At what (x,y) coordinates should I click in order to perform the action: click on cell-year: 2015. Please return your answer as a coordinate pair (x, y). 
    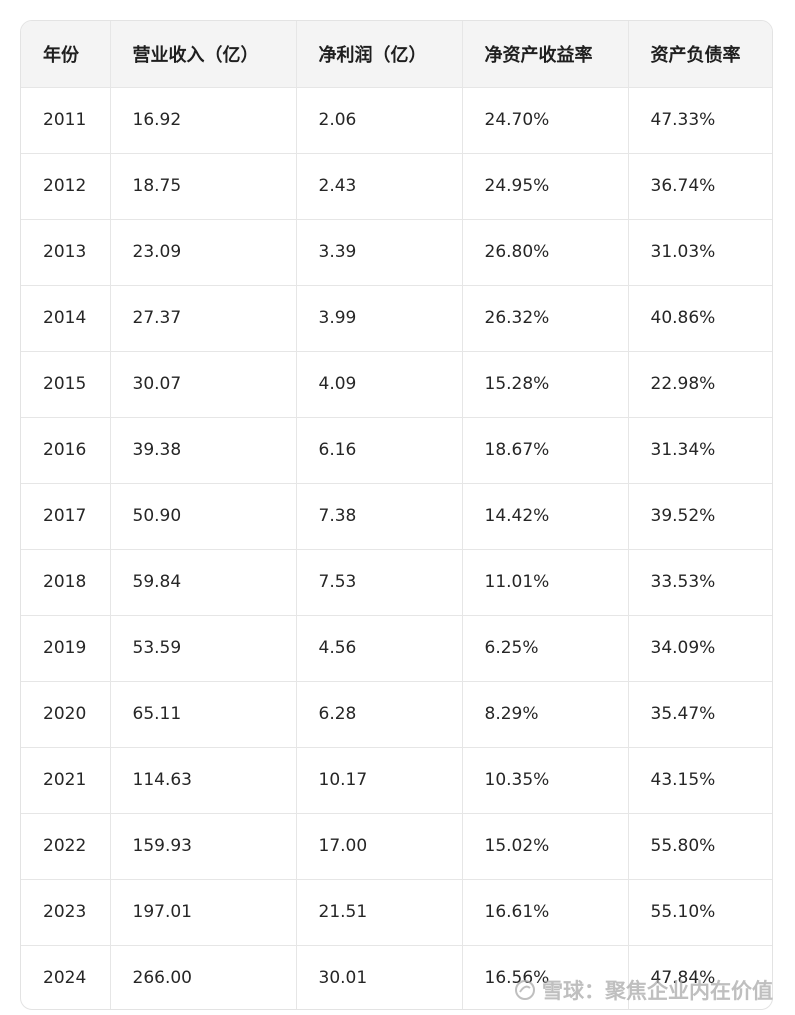
    Looking at the image, I should click on (66, 384).